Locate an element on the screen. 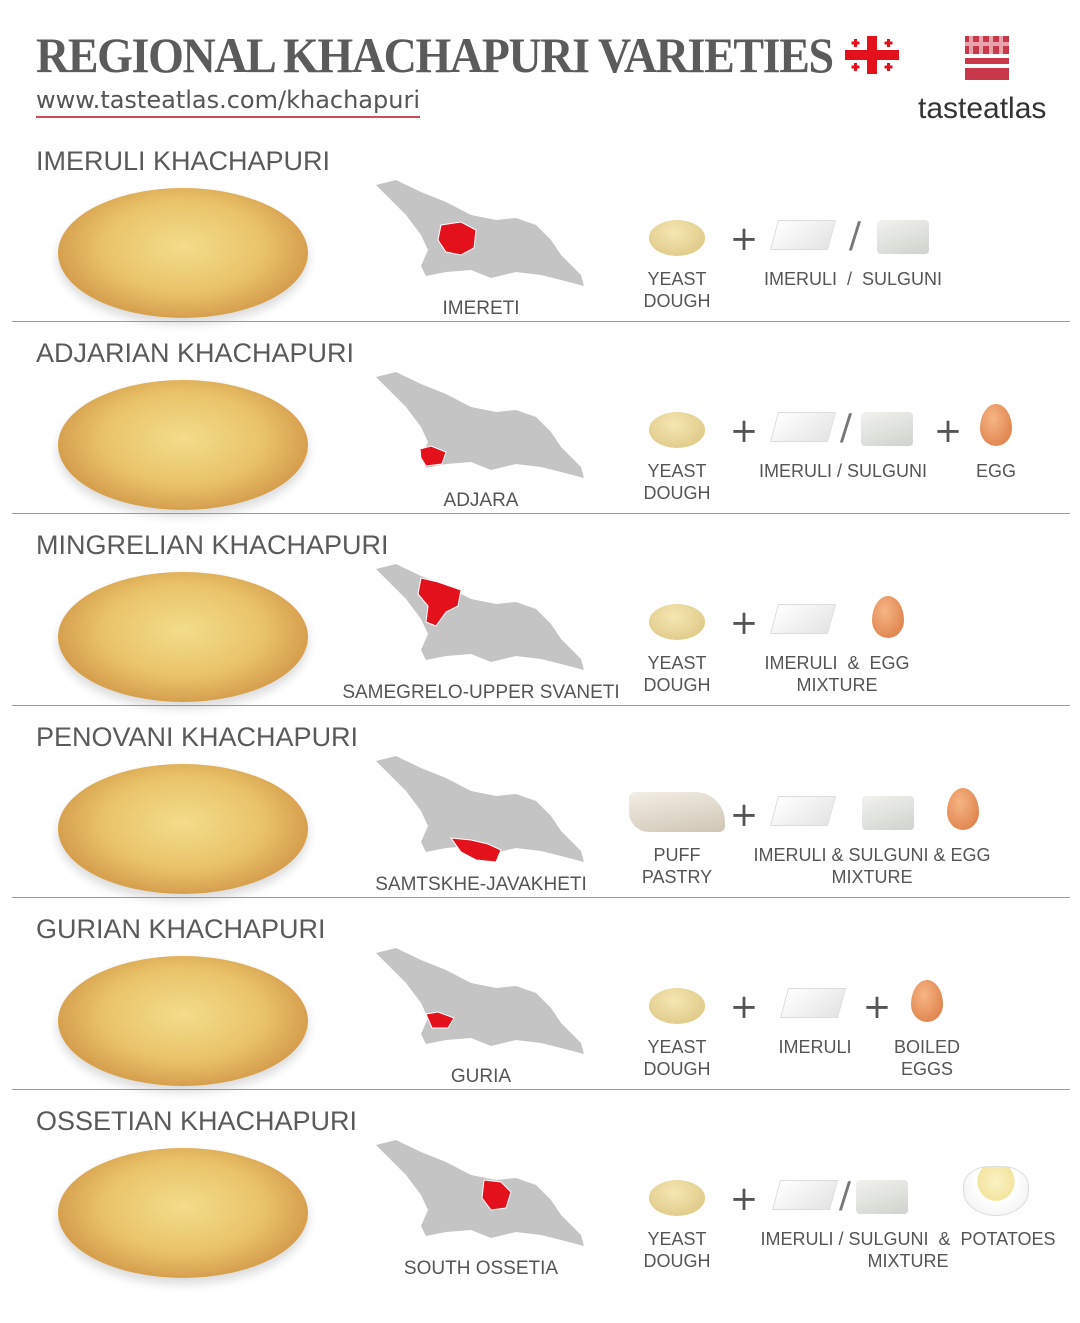 The image size is (1080, 1323). georgia-flag-icon is located at coordinates (872, 55).